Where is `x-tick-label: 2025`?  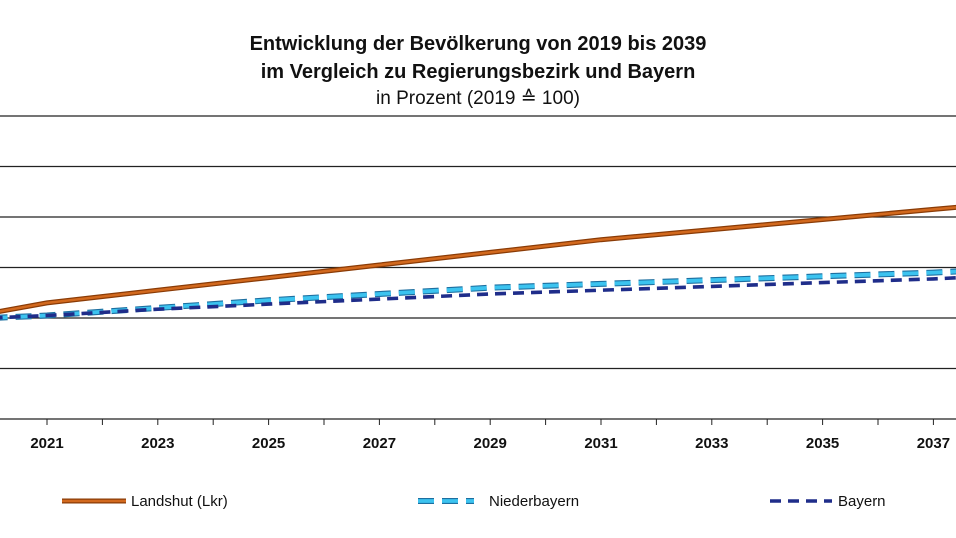
x-tick-label: 2025 is located at coordinates (268, 443).